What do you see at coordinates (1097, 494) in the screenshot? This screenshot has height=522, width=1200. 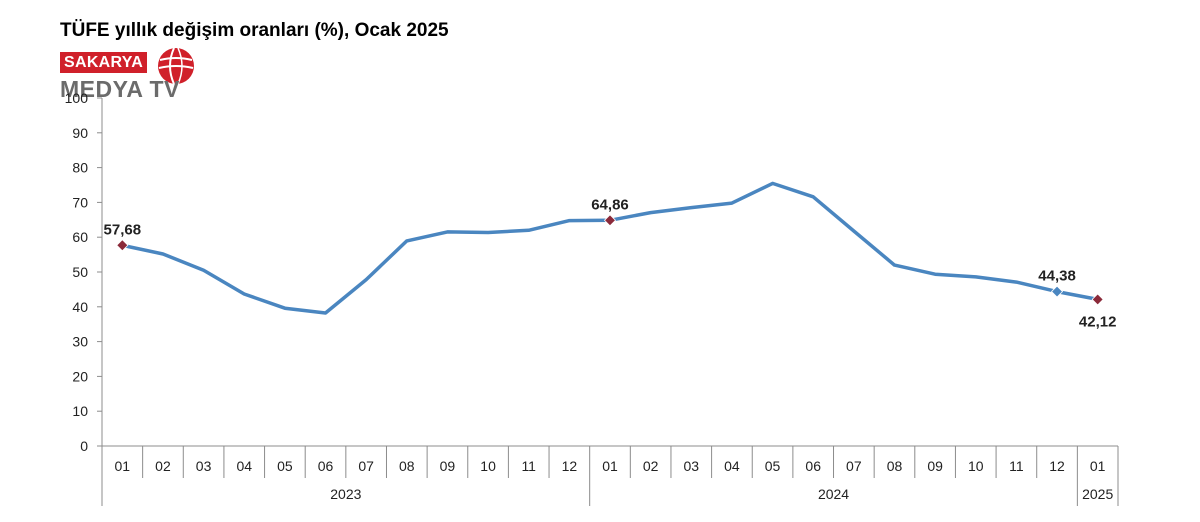 I see `year-label: 2025` at bounding box center [1097, 494].